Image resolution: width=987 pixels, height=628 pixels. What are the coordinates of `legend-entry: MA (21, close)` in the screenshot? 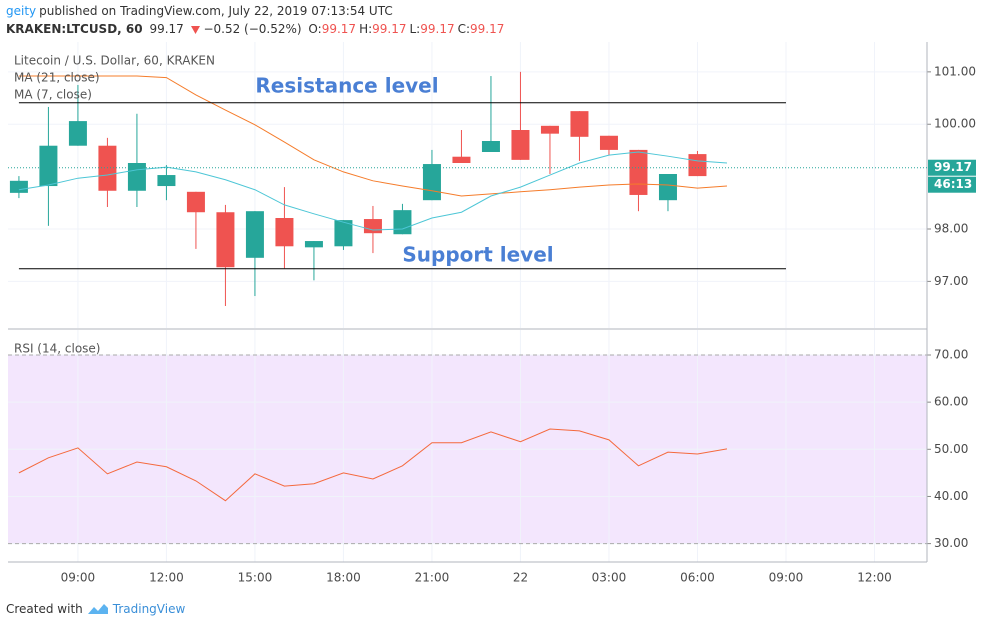 It's located at (57, 78).